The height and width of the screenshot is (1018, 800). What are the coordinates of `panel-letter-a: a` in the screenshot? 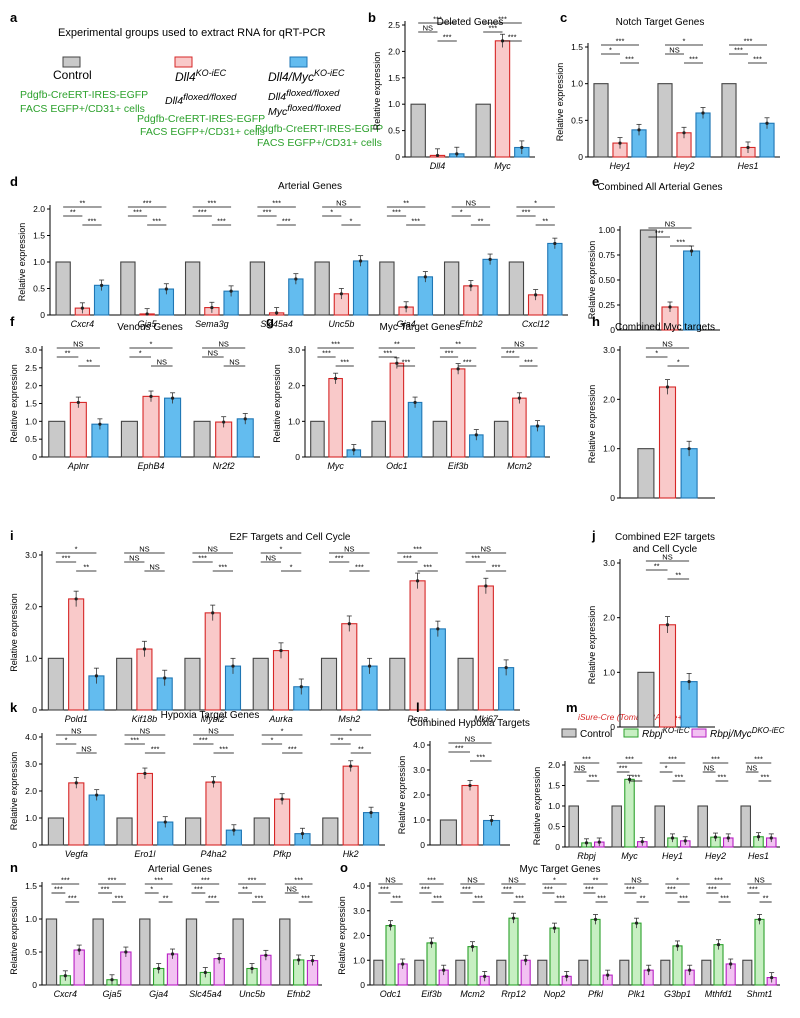 It's located at (14, 17).